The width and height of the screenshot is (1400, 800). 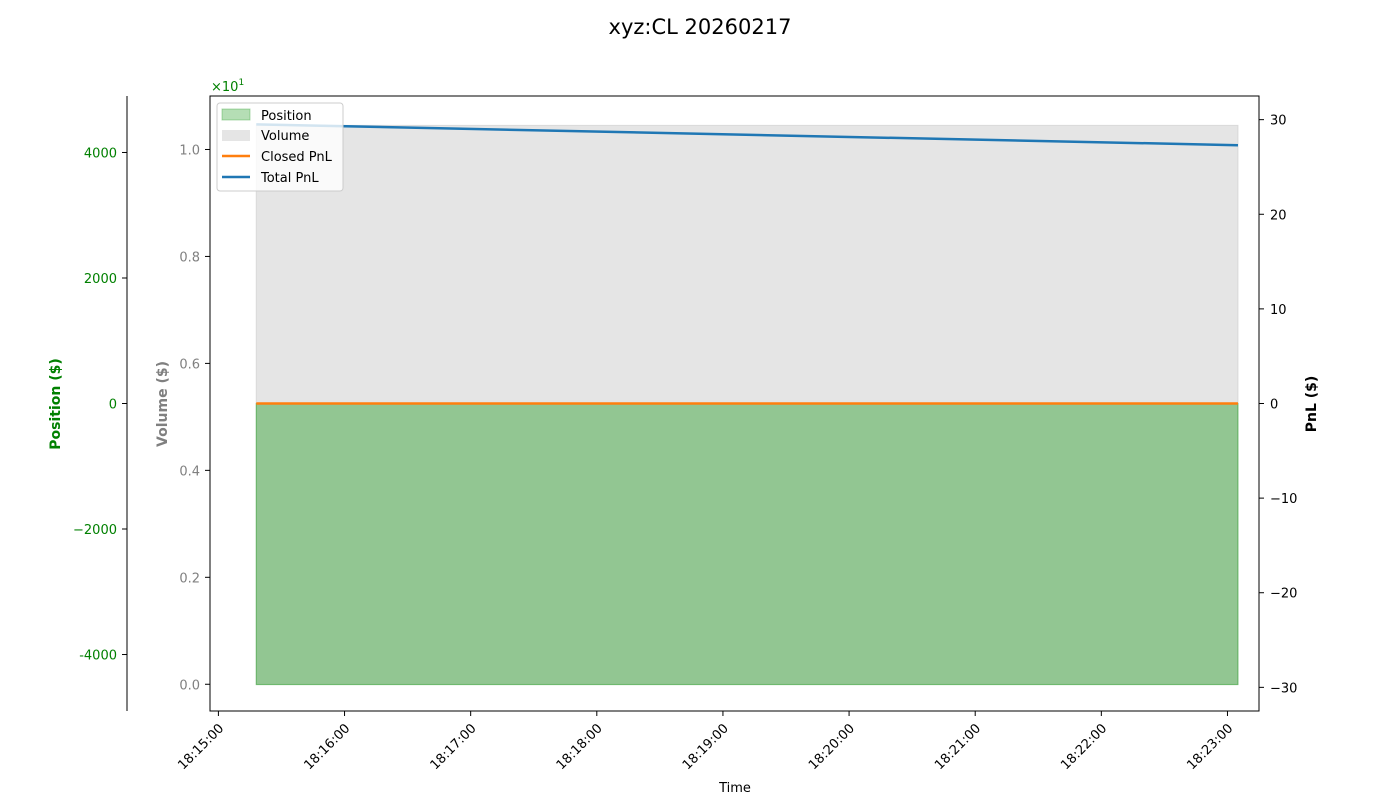 I want to click on volume-tick-label: 1.0, so click(x=189, y=150).